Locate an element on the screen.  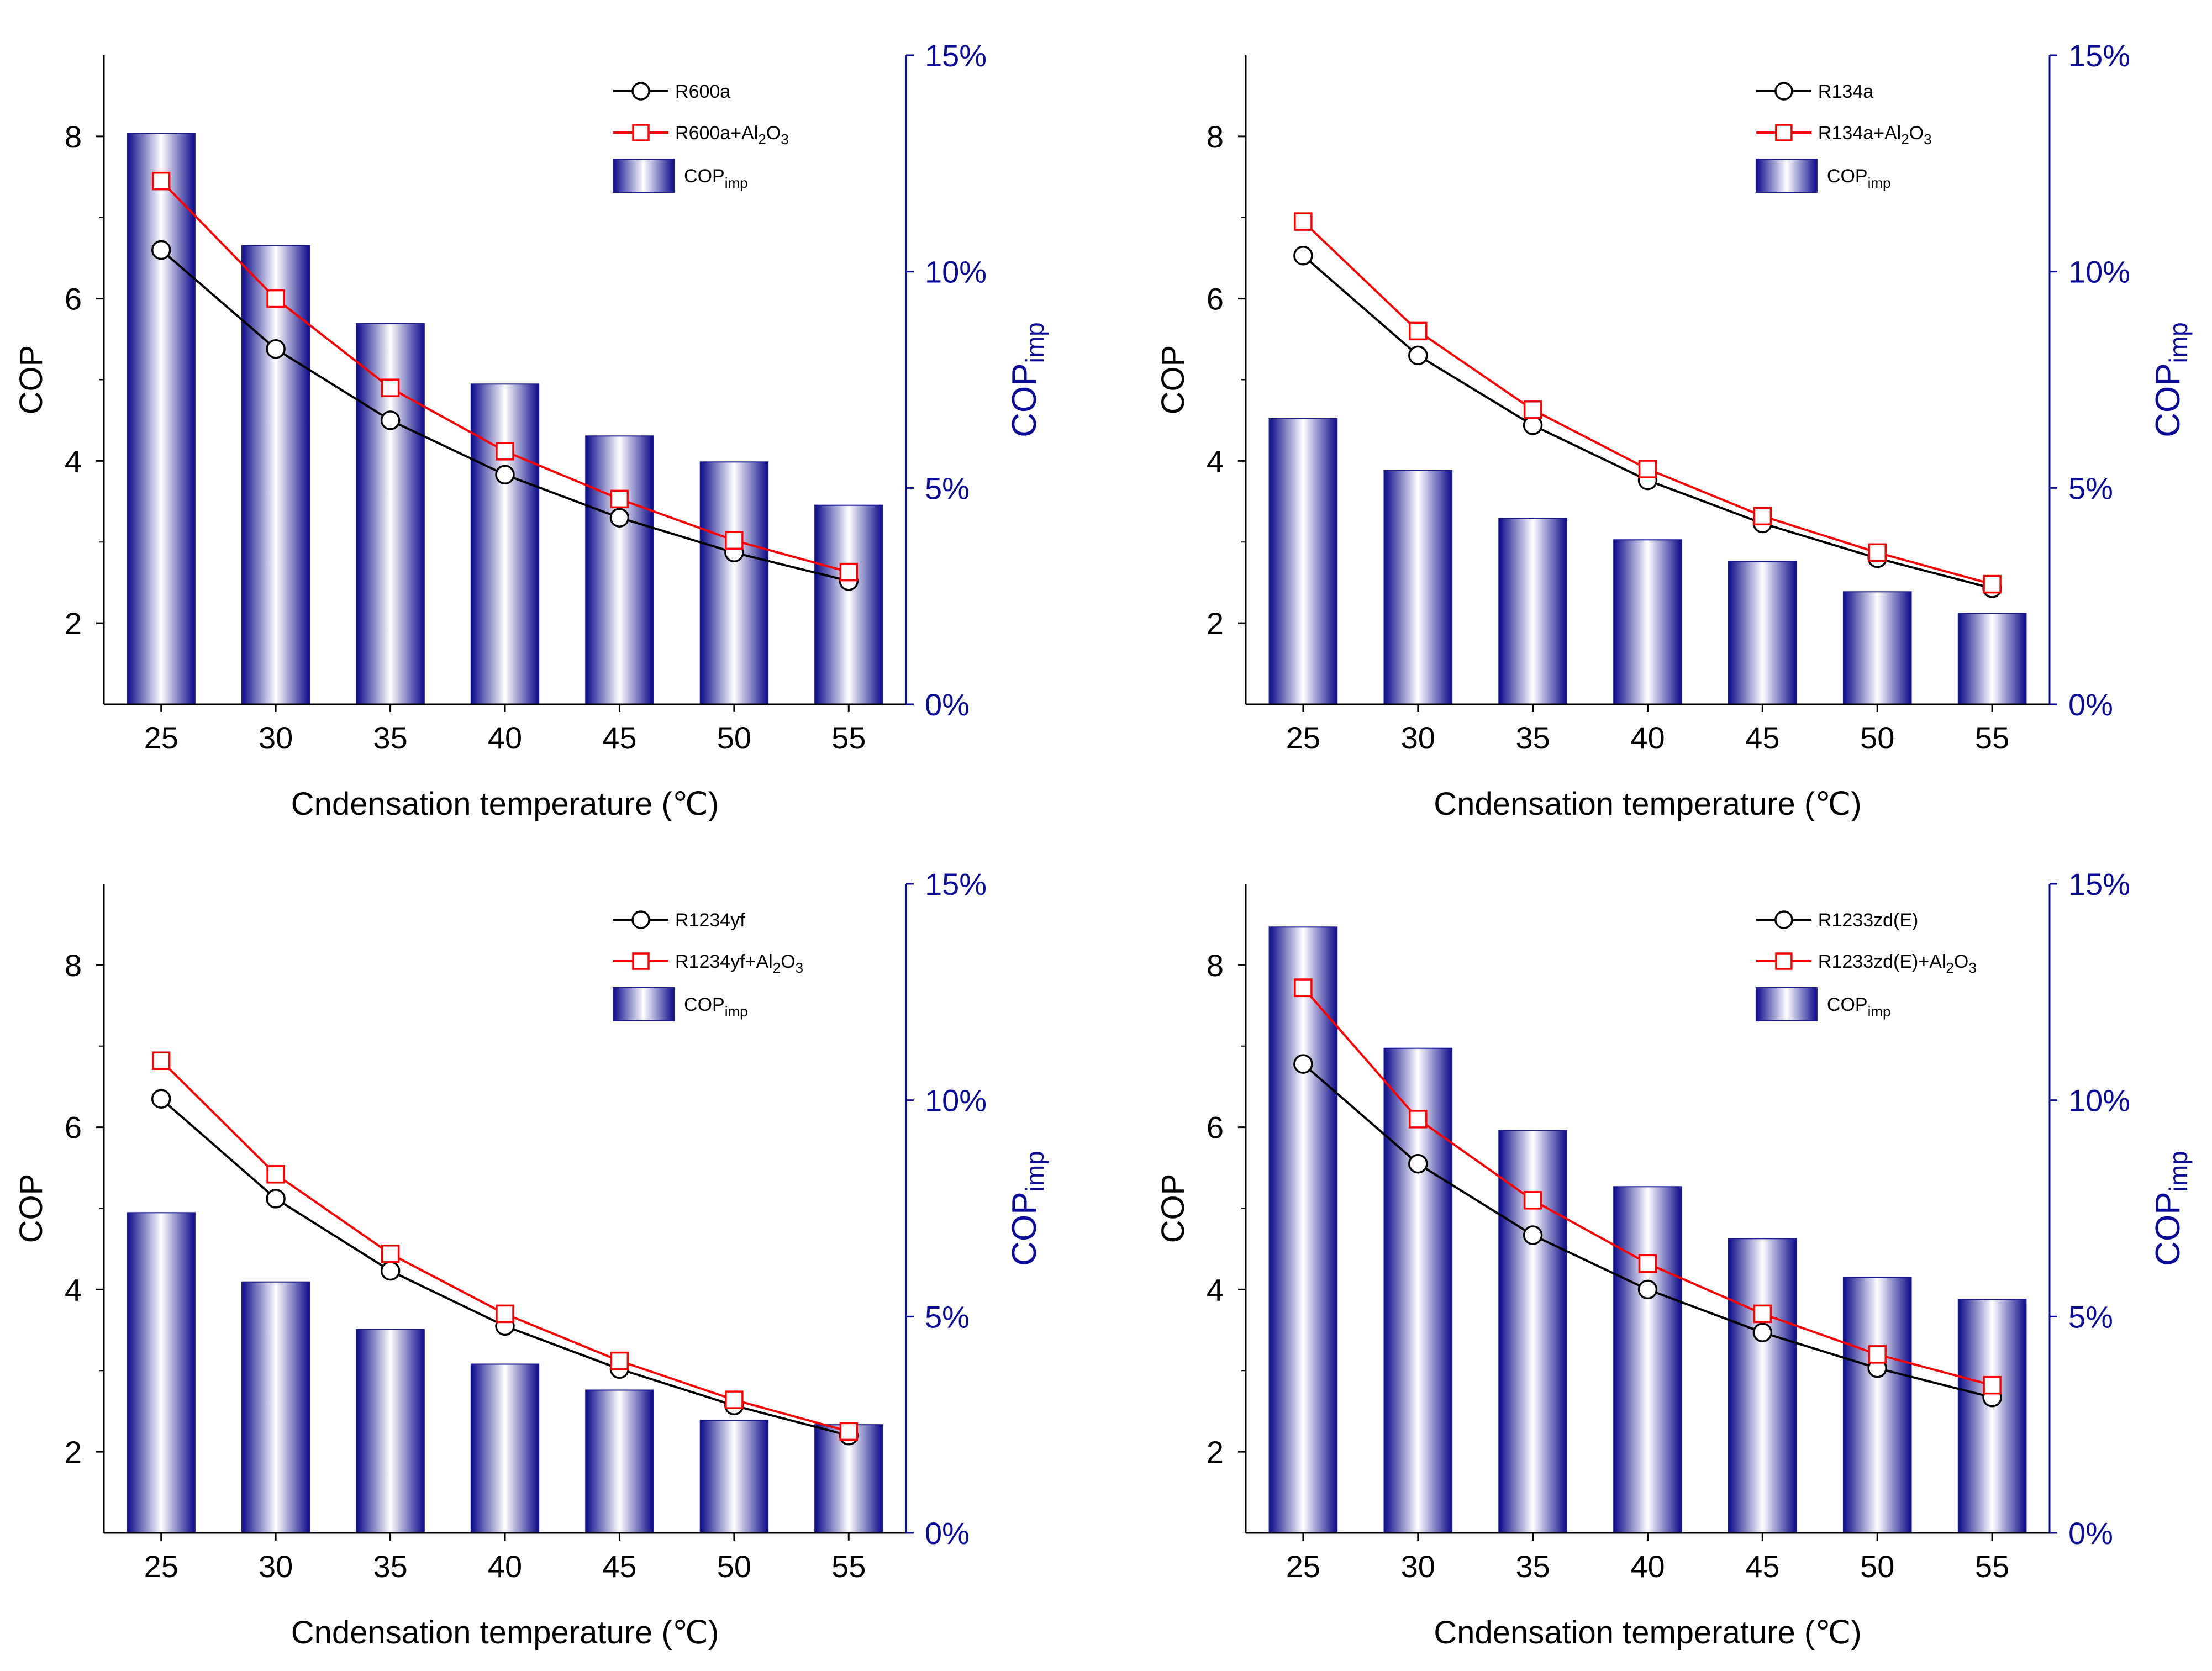
legend-label: R1234yf is located at coordinates (710, 920).